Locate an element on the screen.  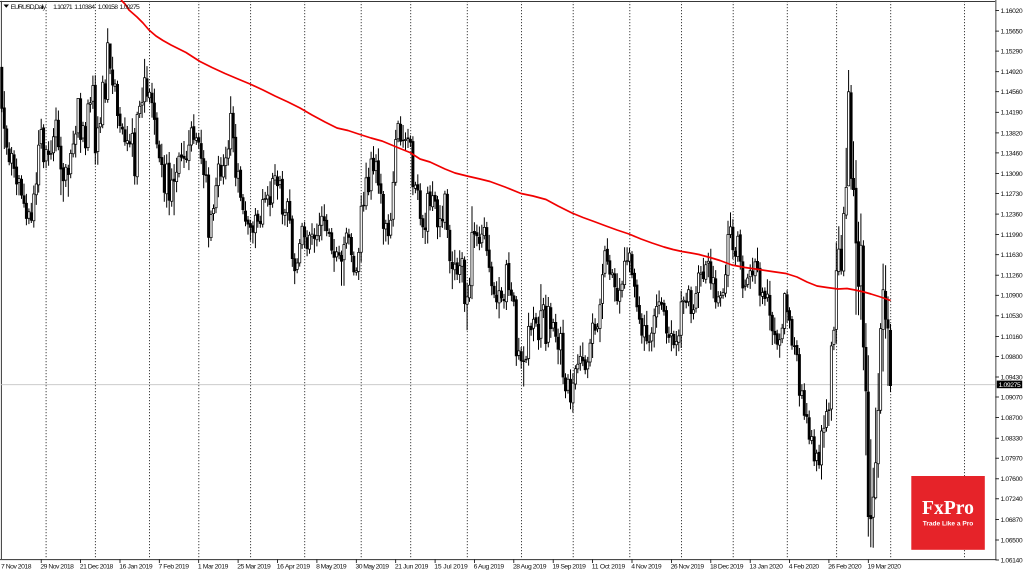
svg-text: 4 Feb 2020 is located at coordinates (804, 567).